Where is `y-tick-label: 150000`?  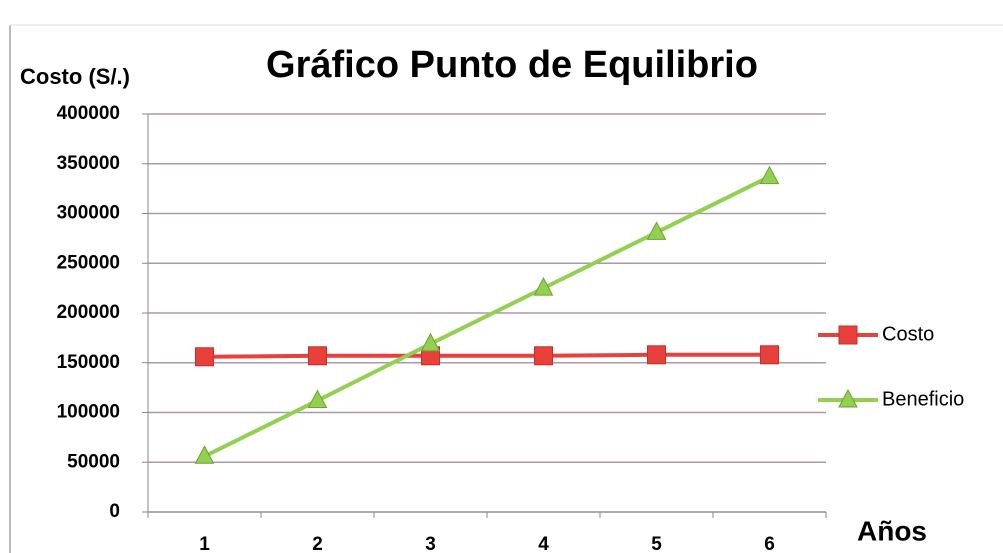 y-tick-label: 150000 is located at coordinates (88, 362).